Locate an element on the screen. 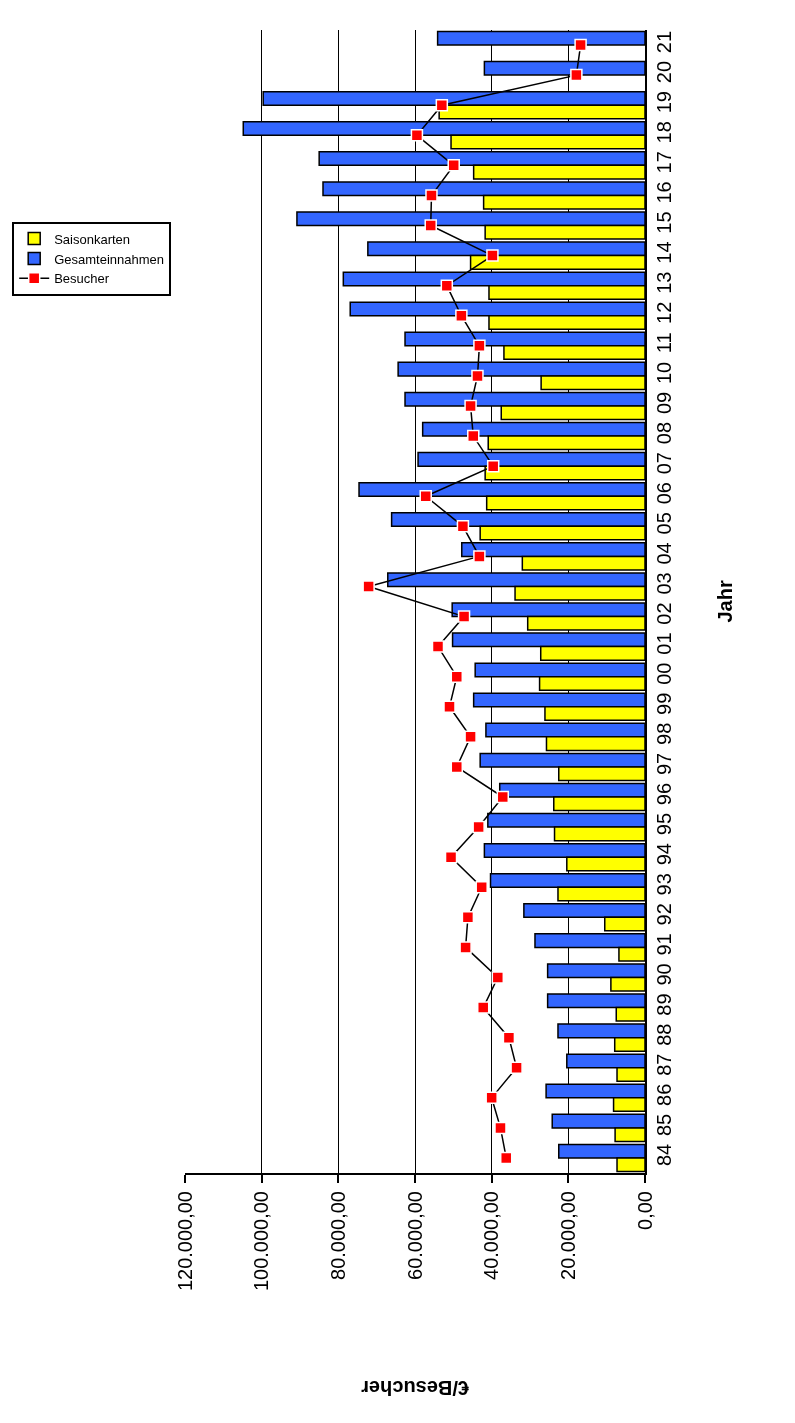  y-tick-label: 95 is located at coordinates (664, 824).